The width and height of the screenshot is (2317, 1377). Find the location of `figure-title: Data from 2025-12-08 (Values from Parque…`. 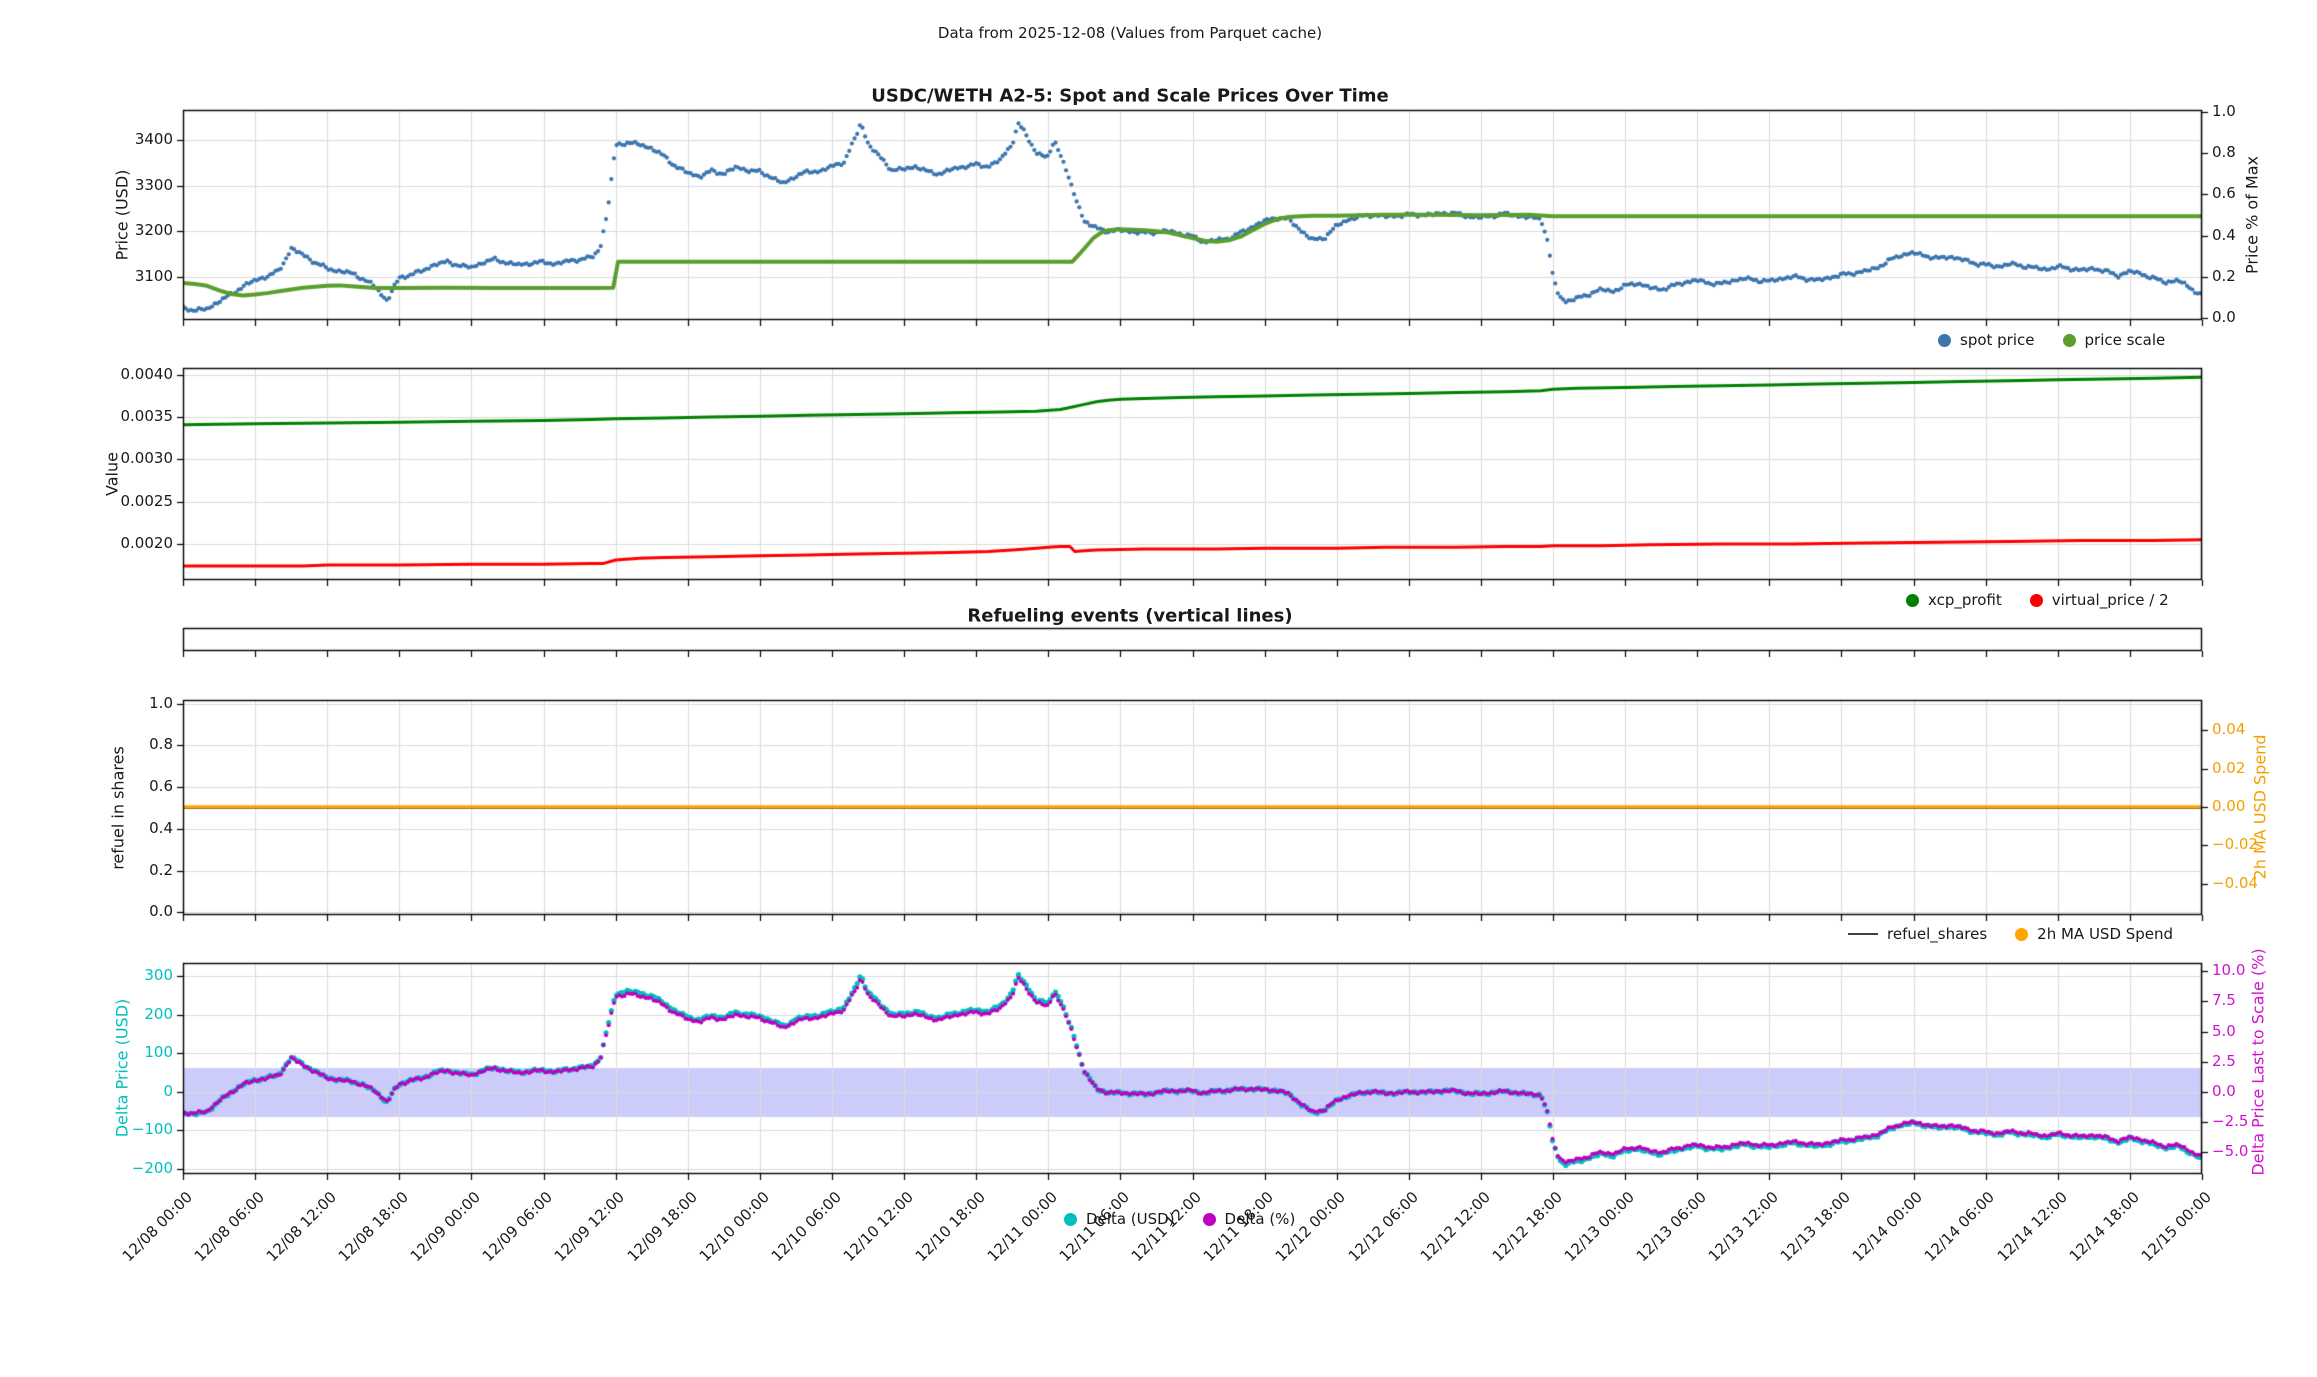

figure-title: Data from 2025-12-08 (Values from Parque… is located at coordinates (1130, 33).